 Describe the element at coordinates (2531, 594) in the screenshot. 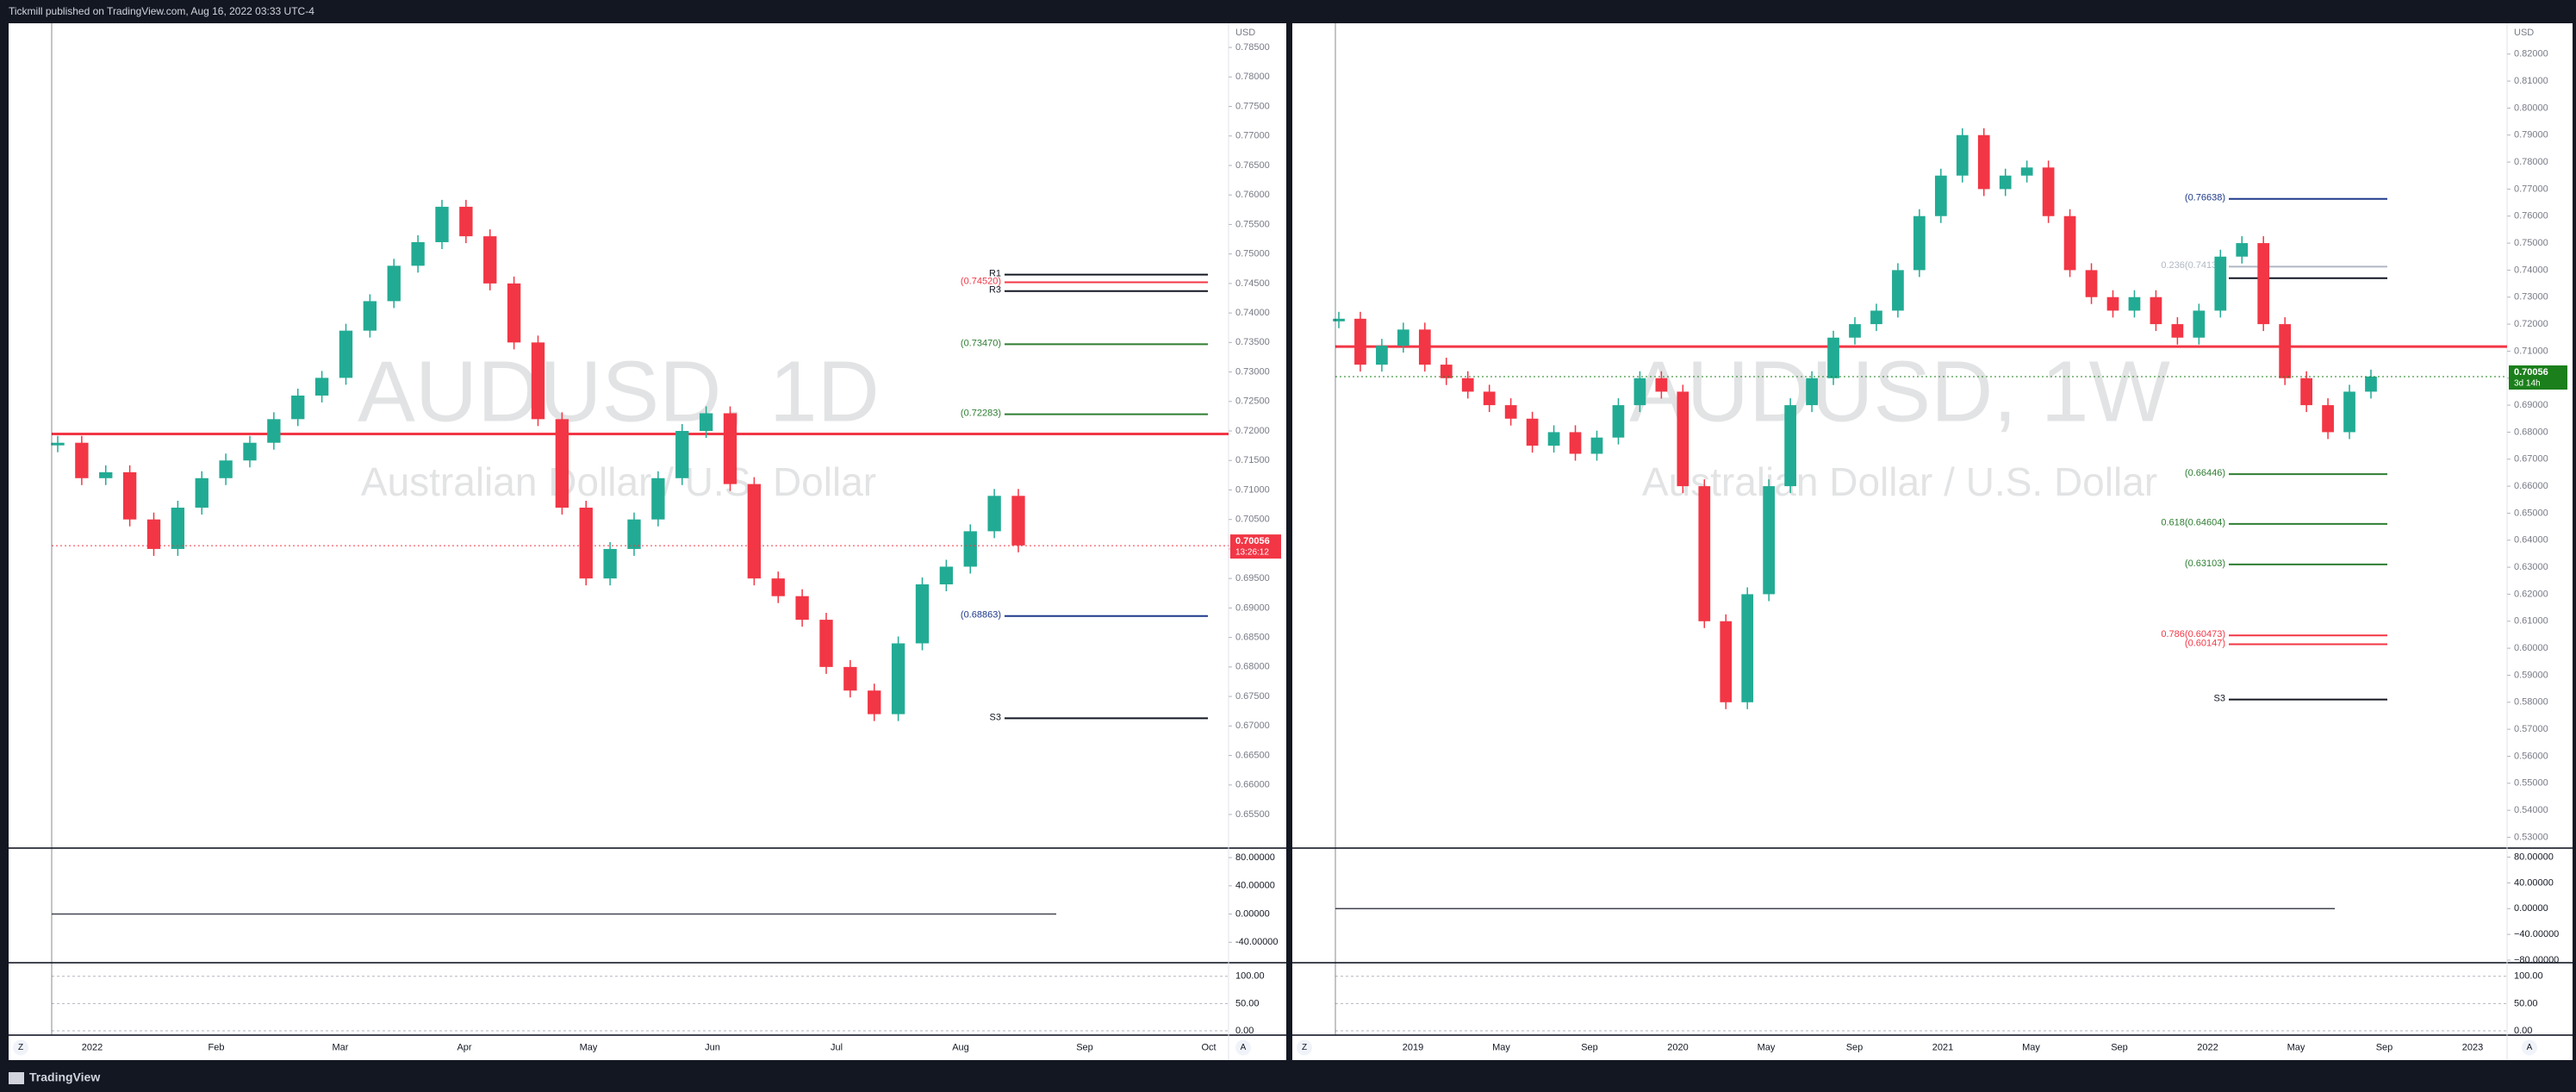

I see `y-tick-label: 0.62000` at that location.